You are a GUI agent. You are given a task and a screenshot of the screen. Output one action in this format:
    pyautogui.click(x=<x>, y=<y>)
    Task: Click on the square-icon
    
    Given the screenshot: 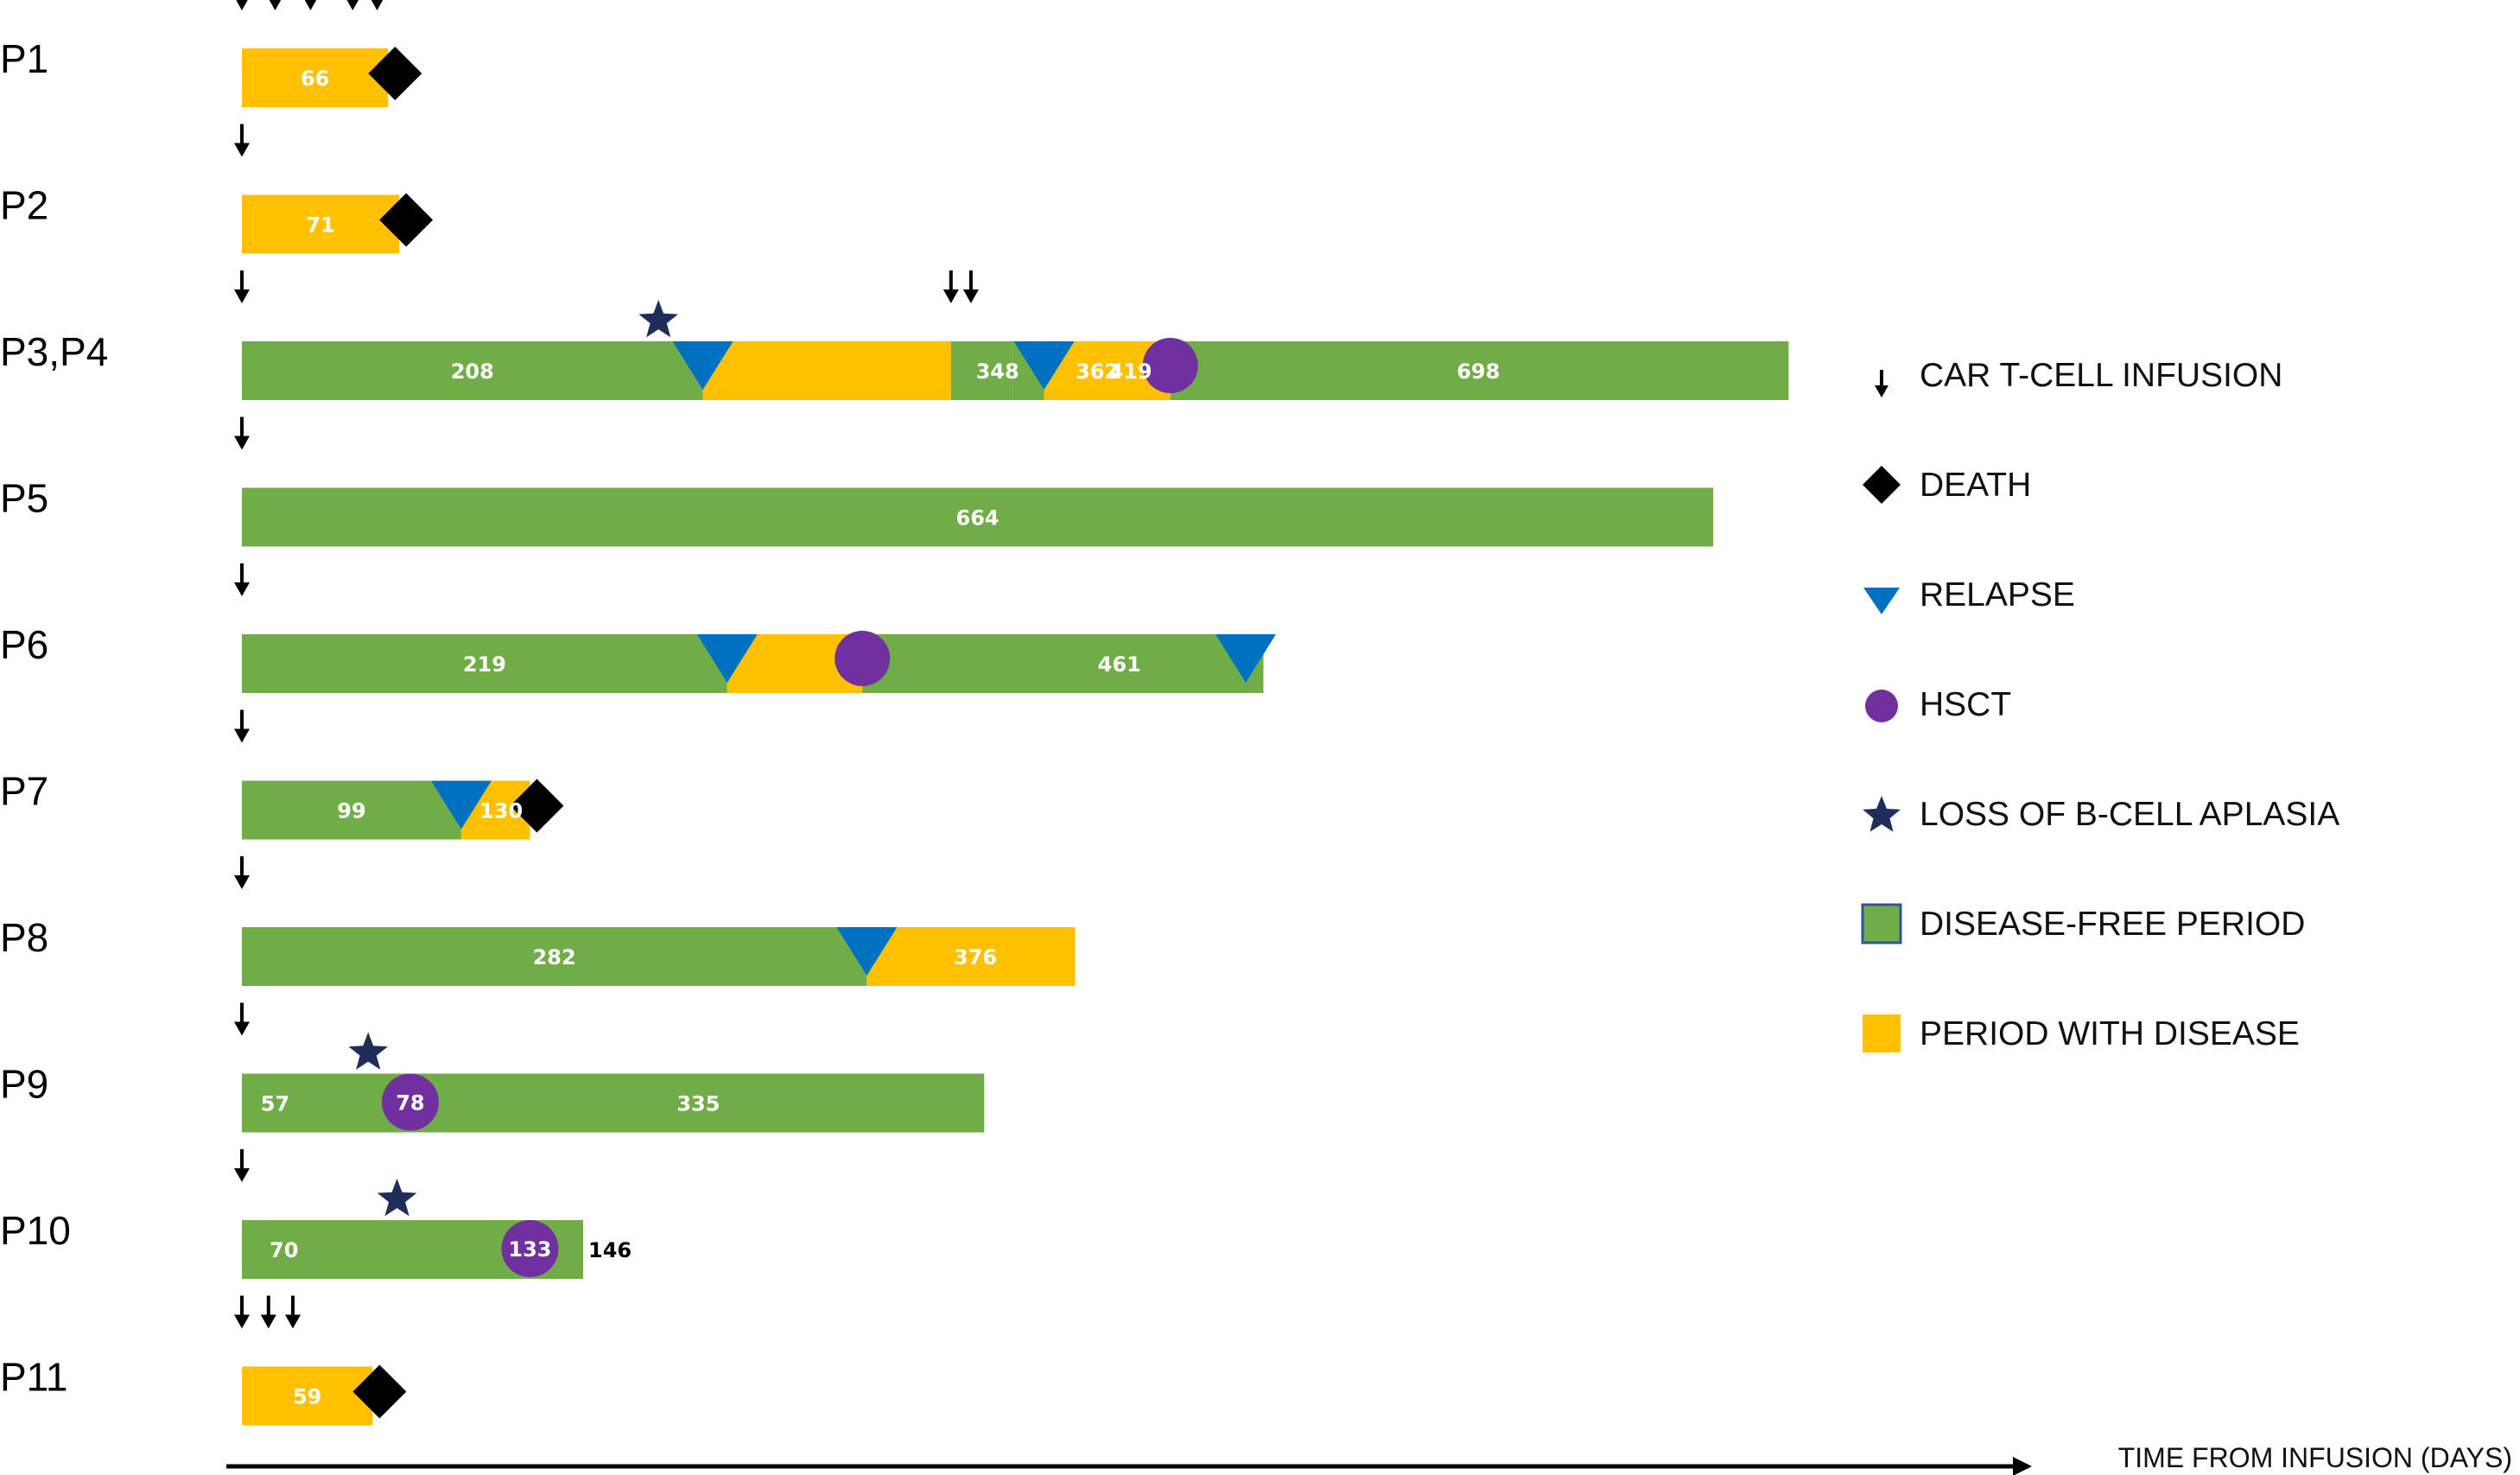 What is the action you would take?
    pyautogui.click(x=1882, y=1033)
    